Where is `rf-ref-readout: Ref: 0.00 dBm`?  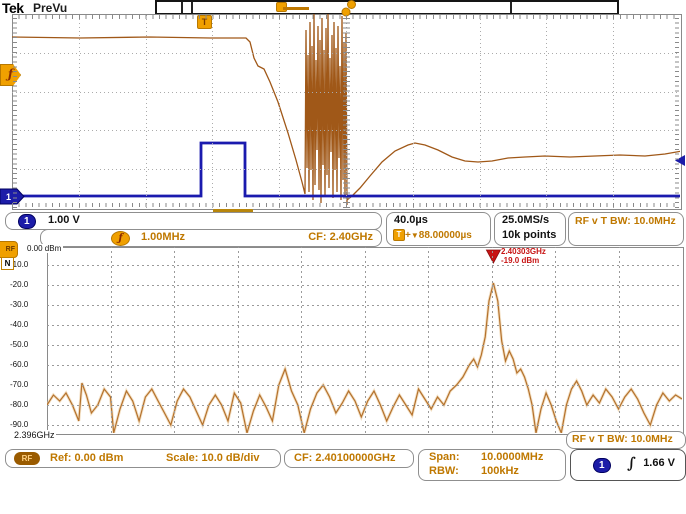 rf-ref-readout: Ref: 0.00 dBm is located at coordinates (87, 457).